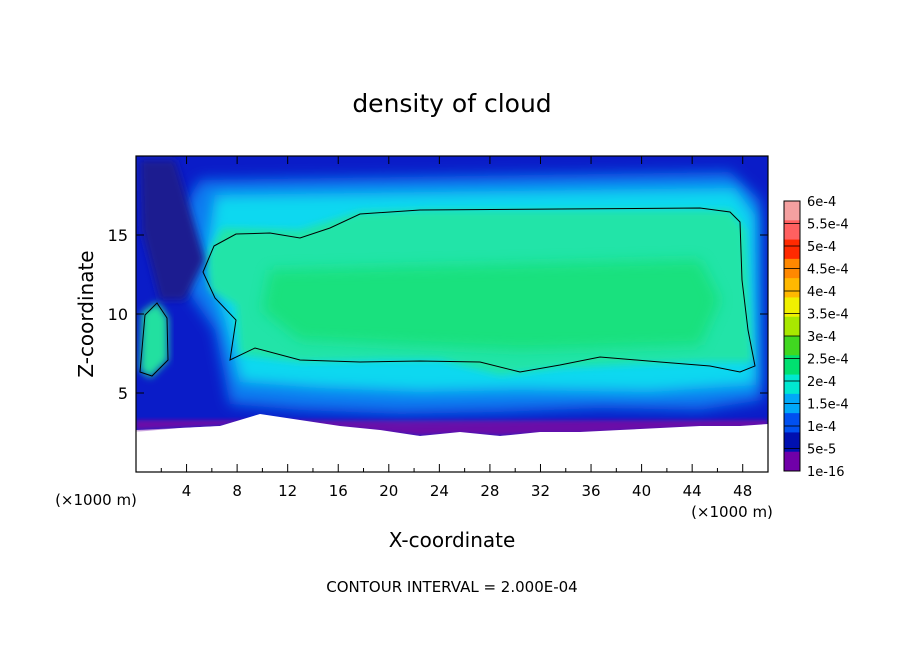 Image resolution: width=904 pixels, height=654 pixels. I want to click on colorbar-label: 5e-5, so click(821, 450).